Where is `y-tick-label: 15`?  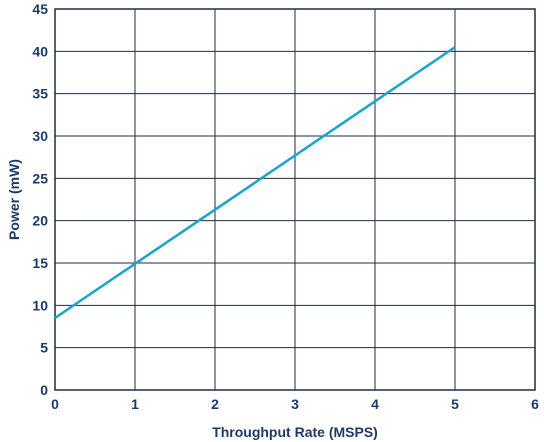 y-tick-label: 15 is located at coordinates (40, 263).